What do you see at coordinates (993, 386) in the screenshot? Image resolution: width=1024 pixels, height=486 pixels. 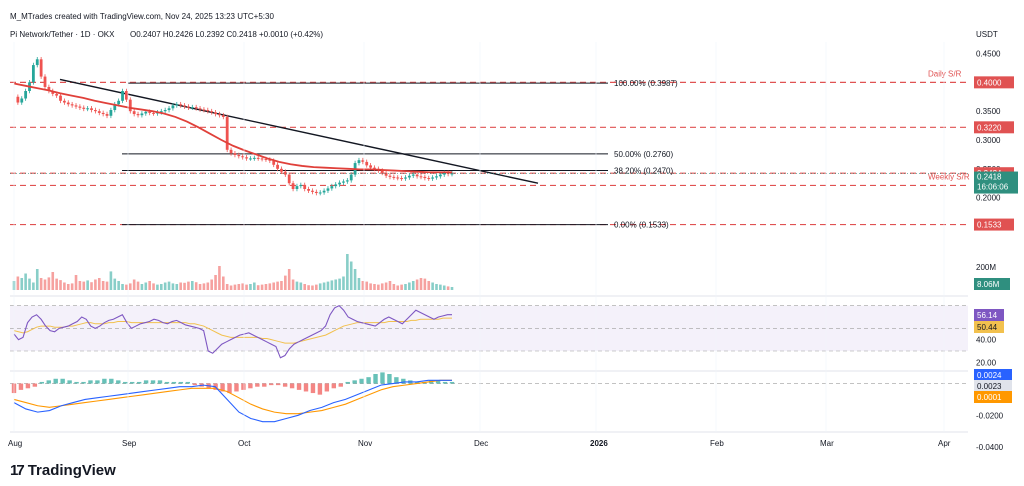 I see `signal-value-tag-bg` at bounding box center [993, 386].